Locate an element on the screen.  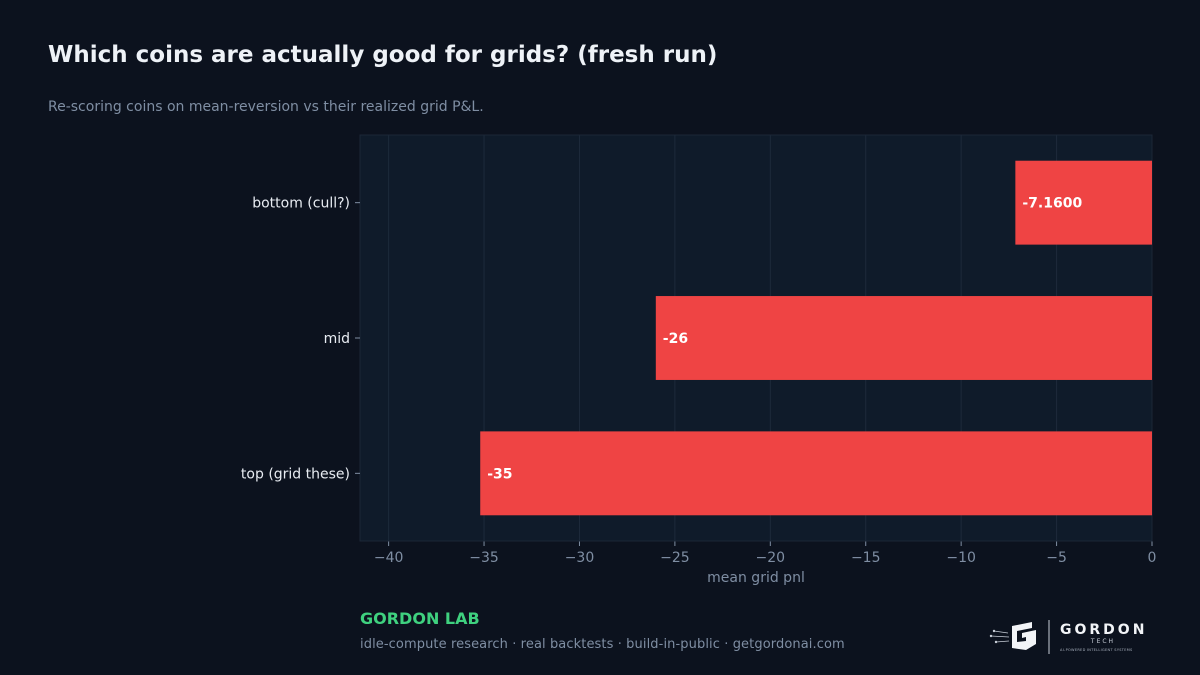
bar-data-label: -7.1600 is located at coordinates (1052, 204).